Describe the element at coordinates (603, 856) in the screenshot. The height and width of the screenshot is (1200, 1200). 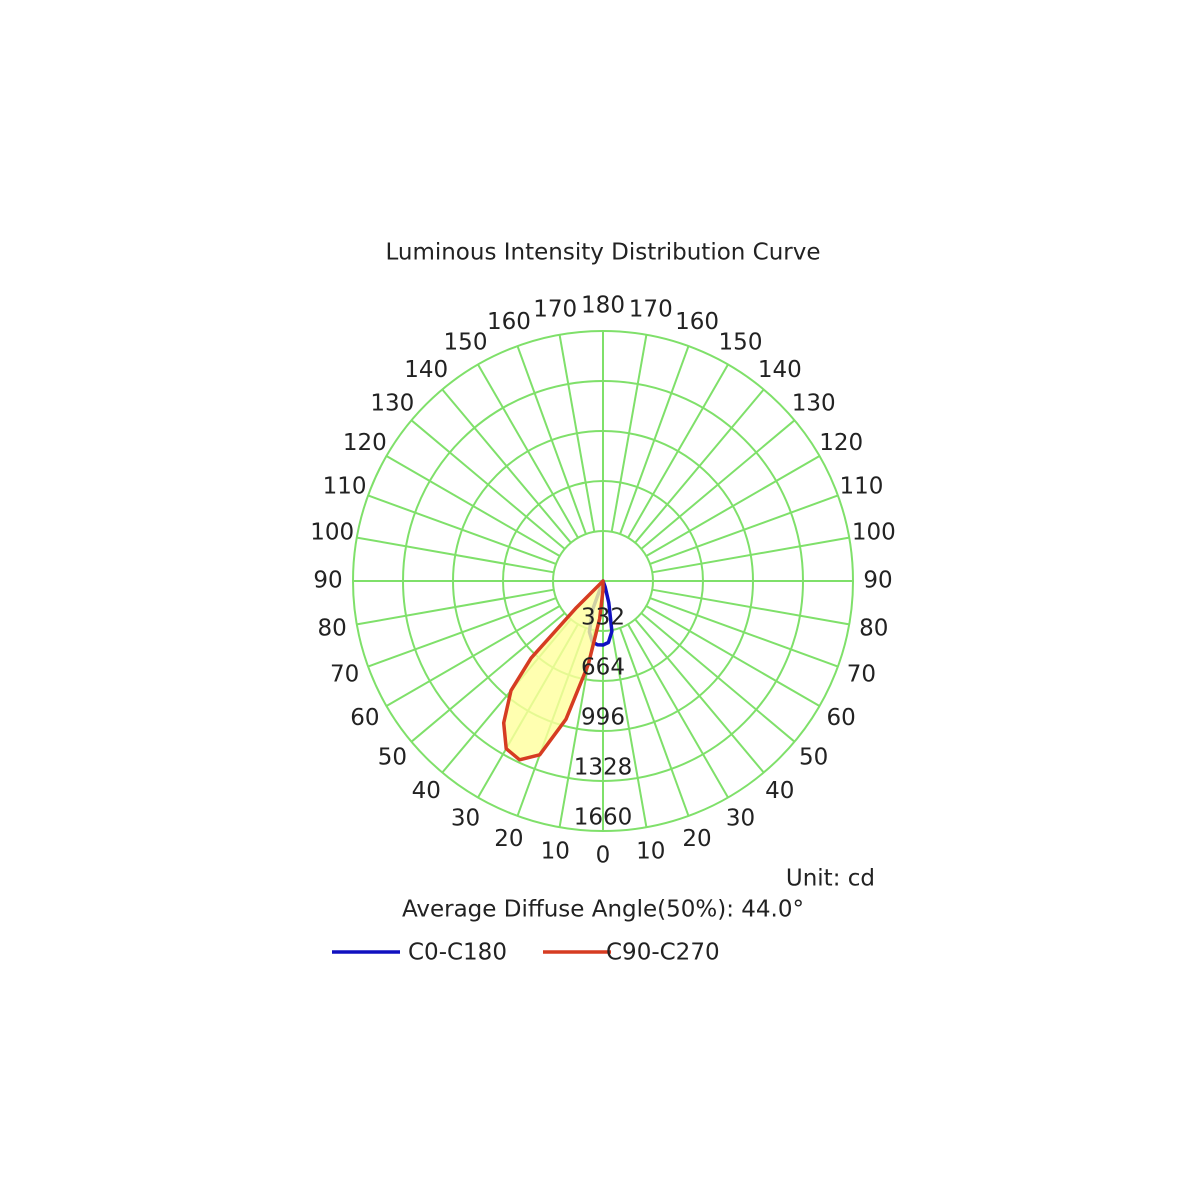
I see `angle-tick-label: 0` at that location.